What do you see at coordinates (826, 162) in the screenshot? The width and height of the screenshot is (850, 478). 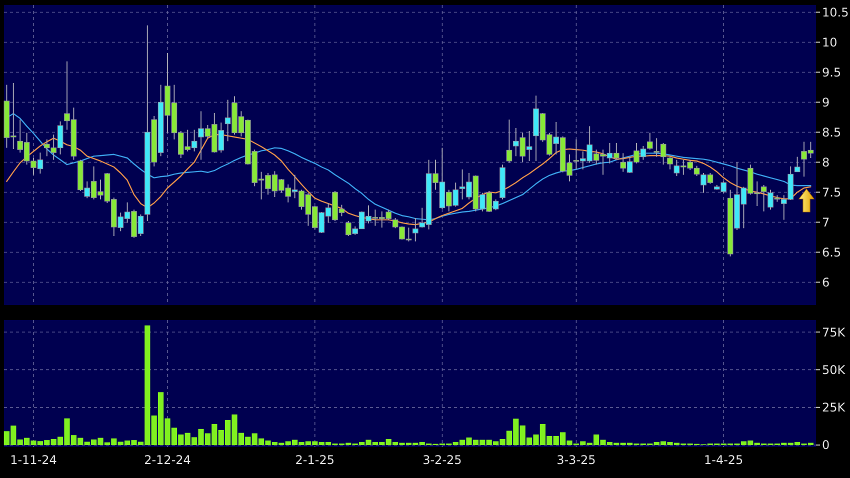 I see `y-tick-label: 8` at bounding box center [826, 162].